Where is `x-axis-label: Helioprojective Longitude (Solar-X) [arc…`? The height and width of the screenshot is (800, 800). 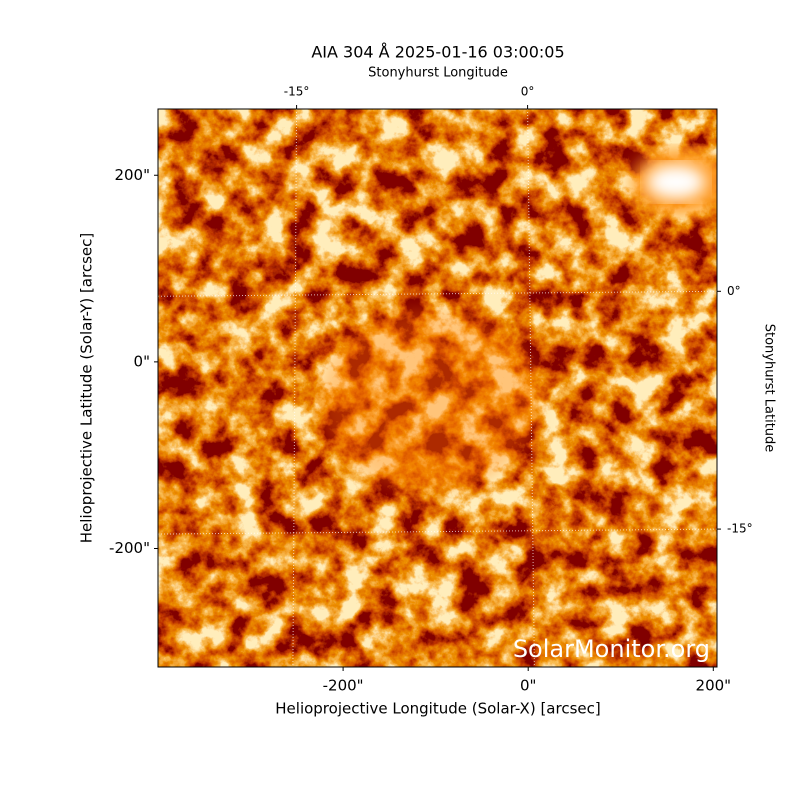
x-axis-label: Helioprojective Longitude (Solar-X) [arc… is located at coordinates (437, 709).